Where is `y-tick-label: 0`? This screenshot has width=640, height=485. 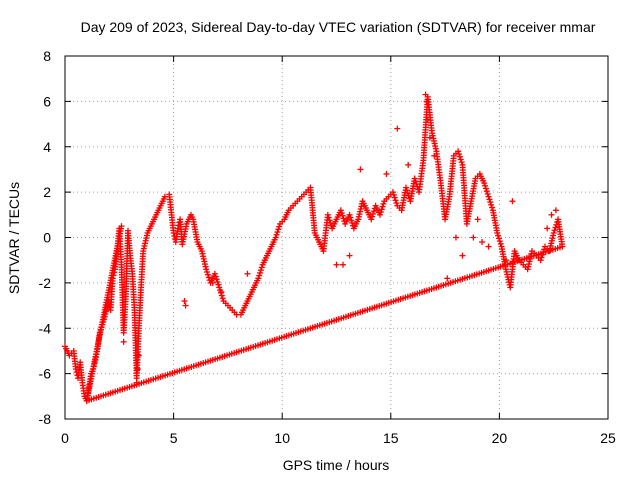 y-tick-label: 0 is located at coordinates (47, 238).